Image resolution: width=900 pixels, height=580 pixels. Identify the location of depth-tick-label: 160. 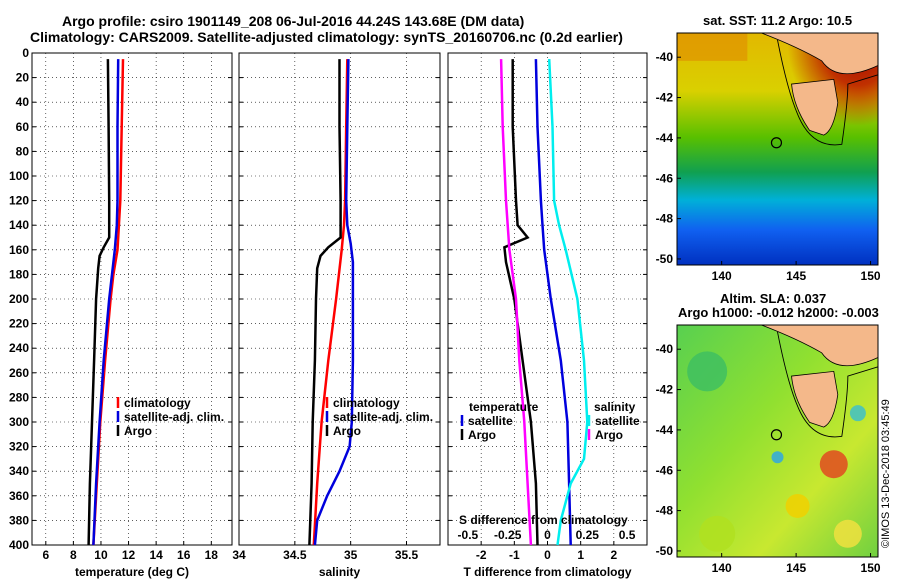
(19, 250).